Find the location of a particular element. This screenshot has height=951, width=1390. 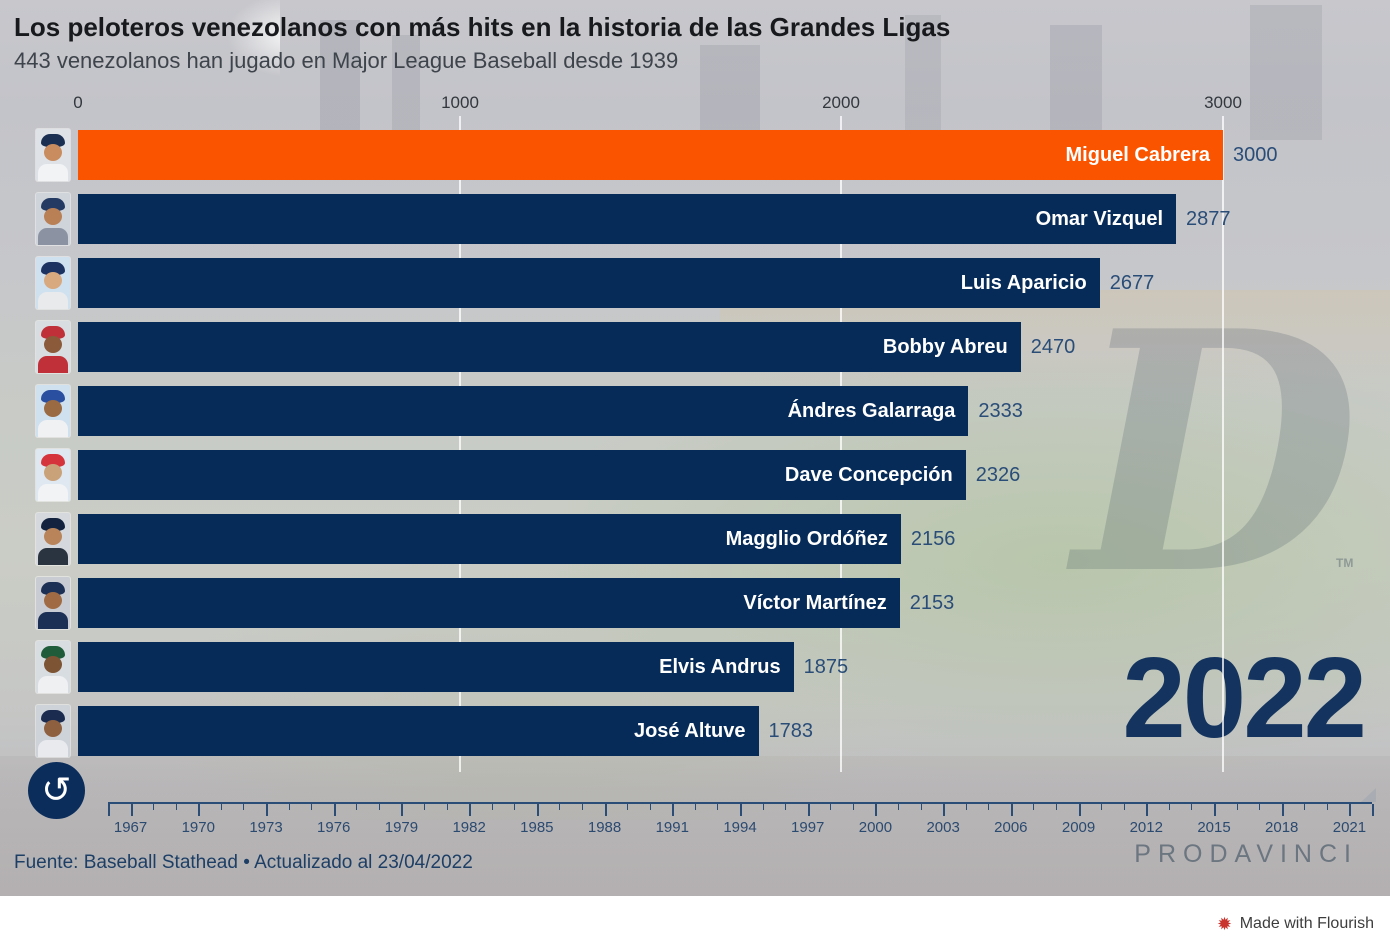

timeline-year-label: 2018 is located at coordinates (1282, 827).